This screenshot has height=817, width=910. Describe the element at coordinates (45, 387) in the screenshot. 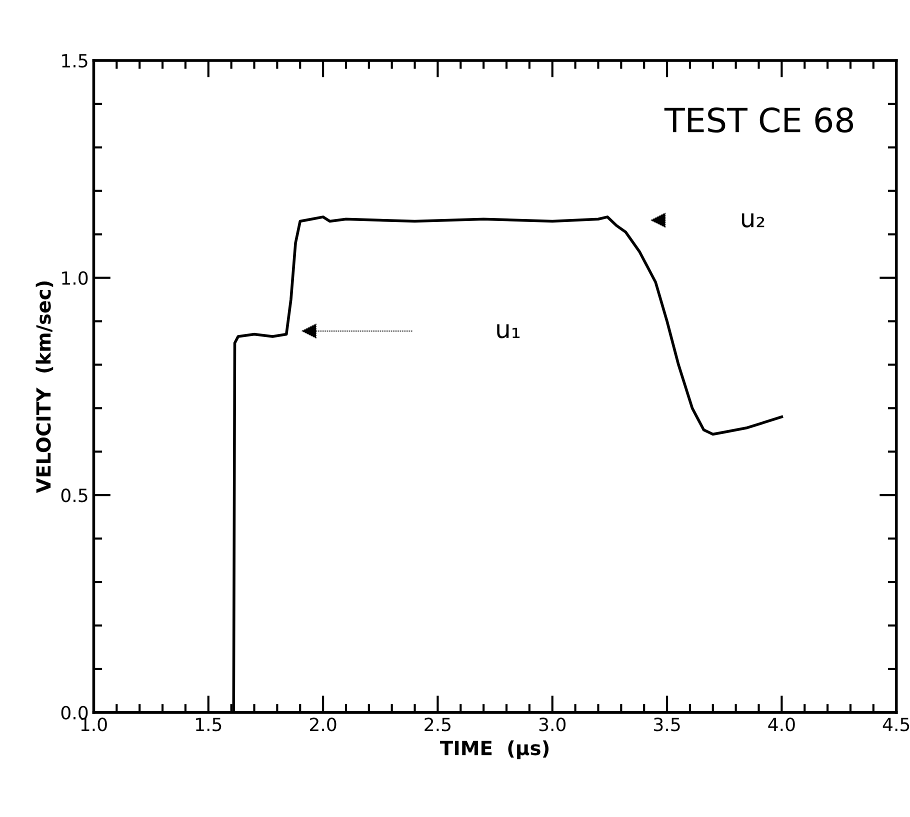

I see `y-axis-title: VELOCITY (km/sec)` at that location.